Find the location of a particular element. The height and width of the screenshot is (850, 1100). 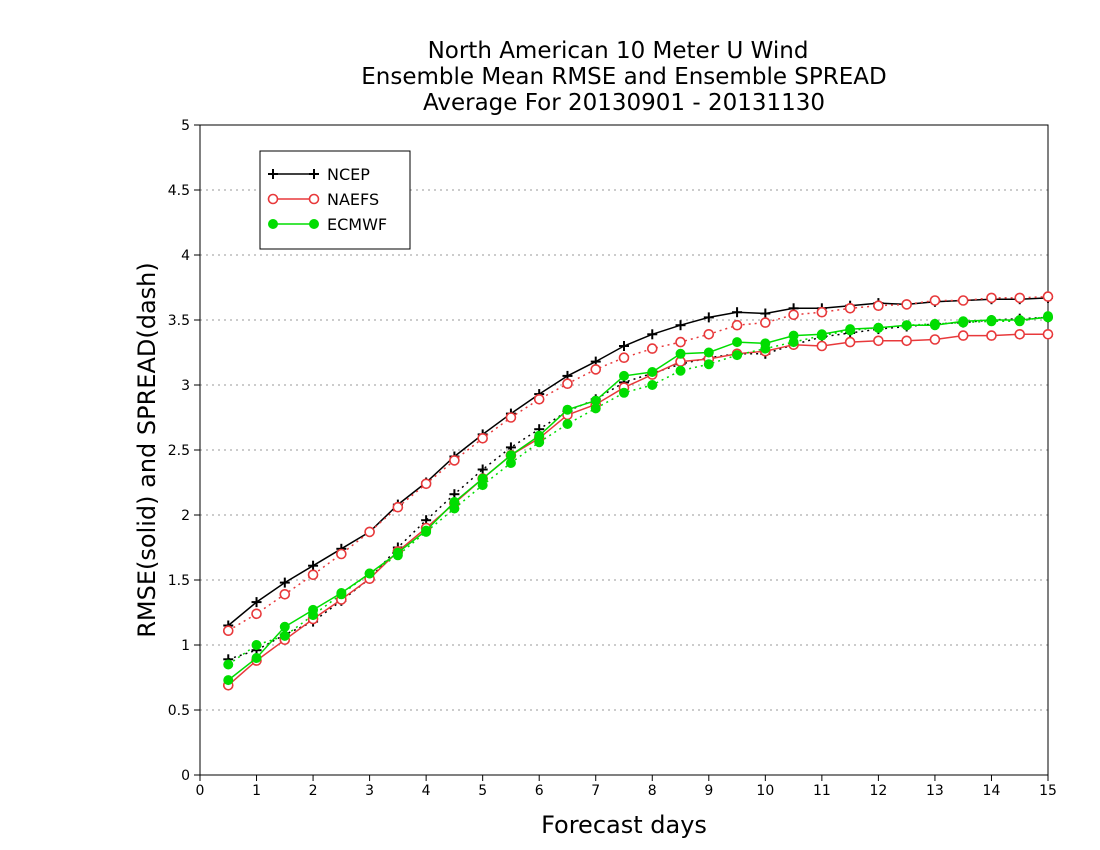

x-tick-label: 12 is located at coordinates (878, 791).